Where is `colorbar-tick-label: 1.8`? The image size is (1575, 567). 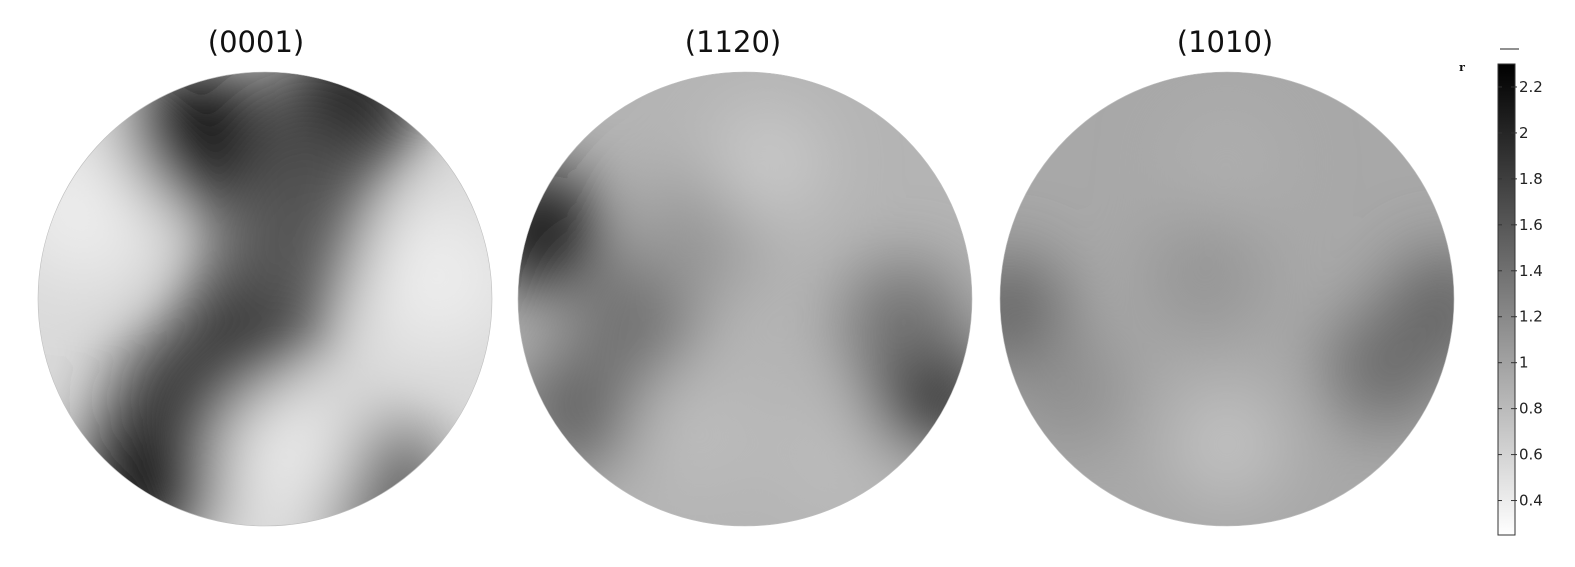
colorbar-tick-label: 1.8 is located at coordinates (1531, 179).